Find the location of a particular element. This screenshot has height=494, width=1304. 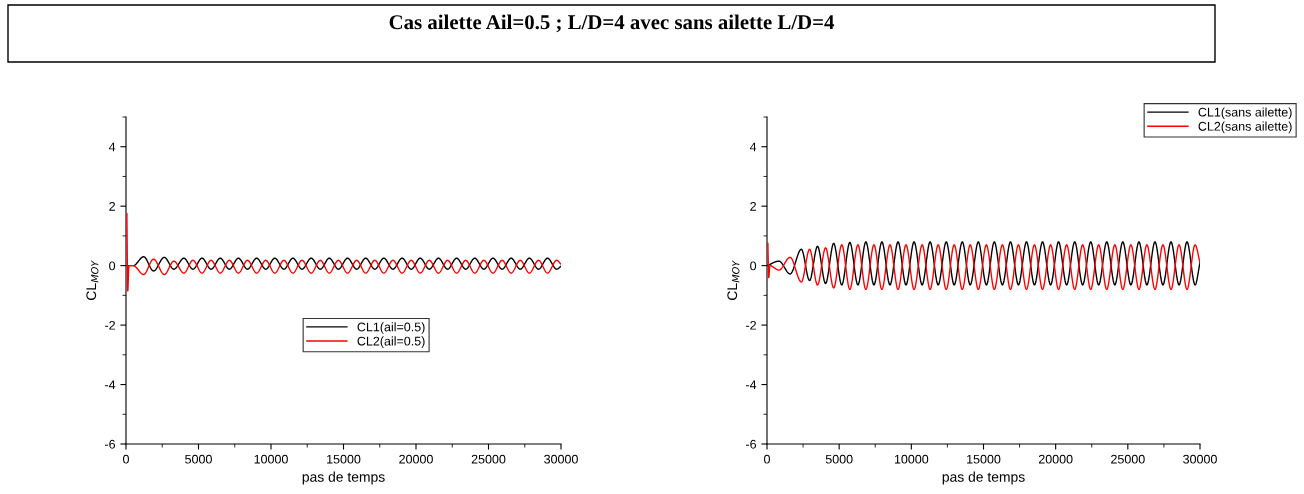

legend-label: CL2(sans ailette) is located at coordinates (1245, 127).